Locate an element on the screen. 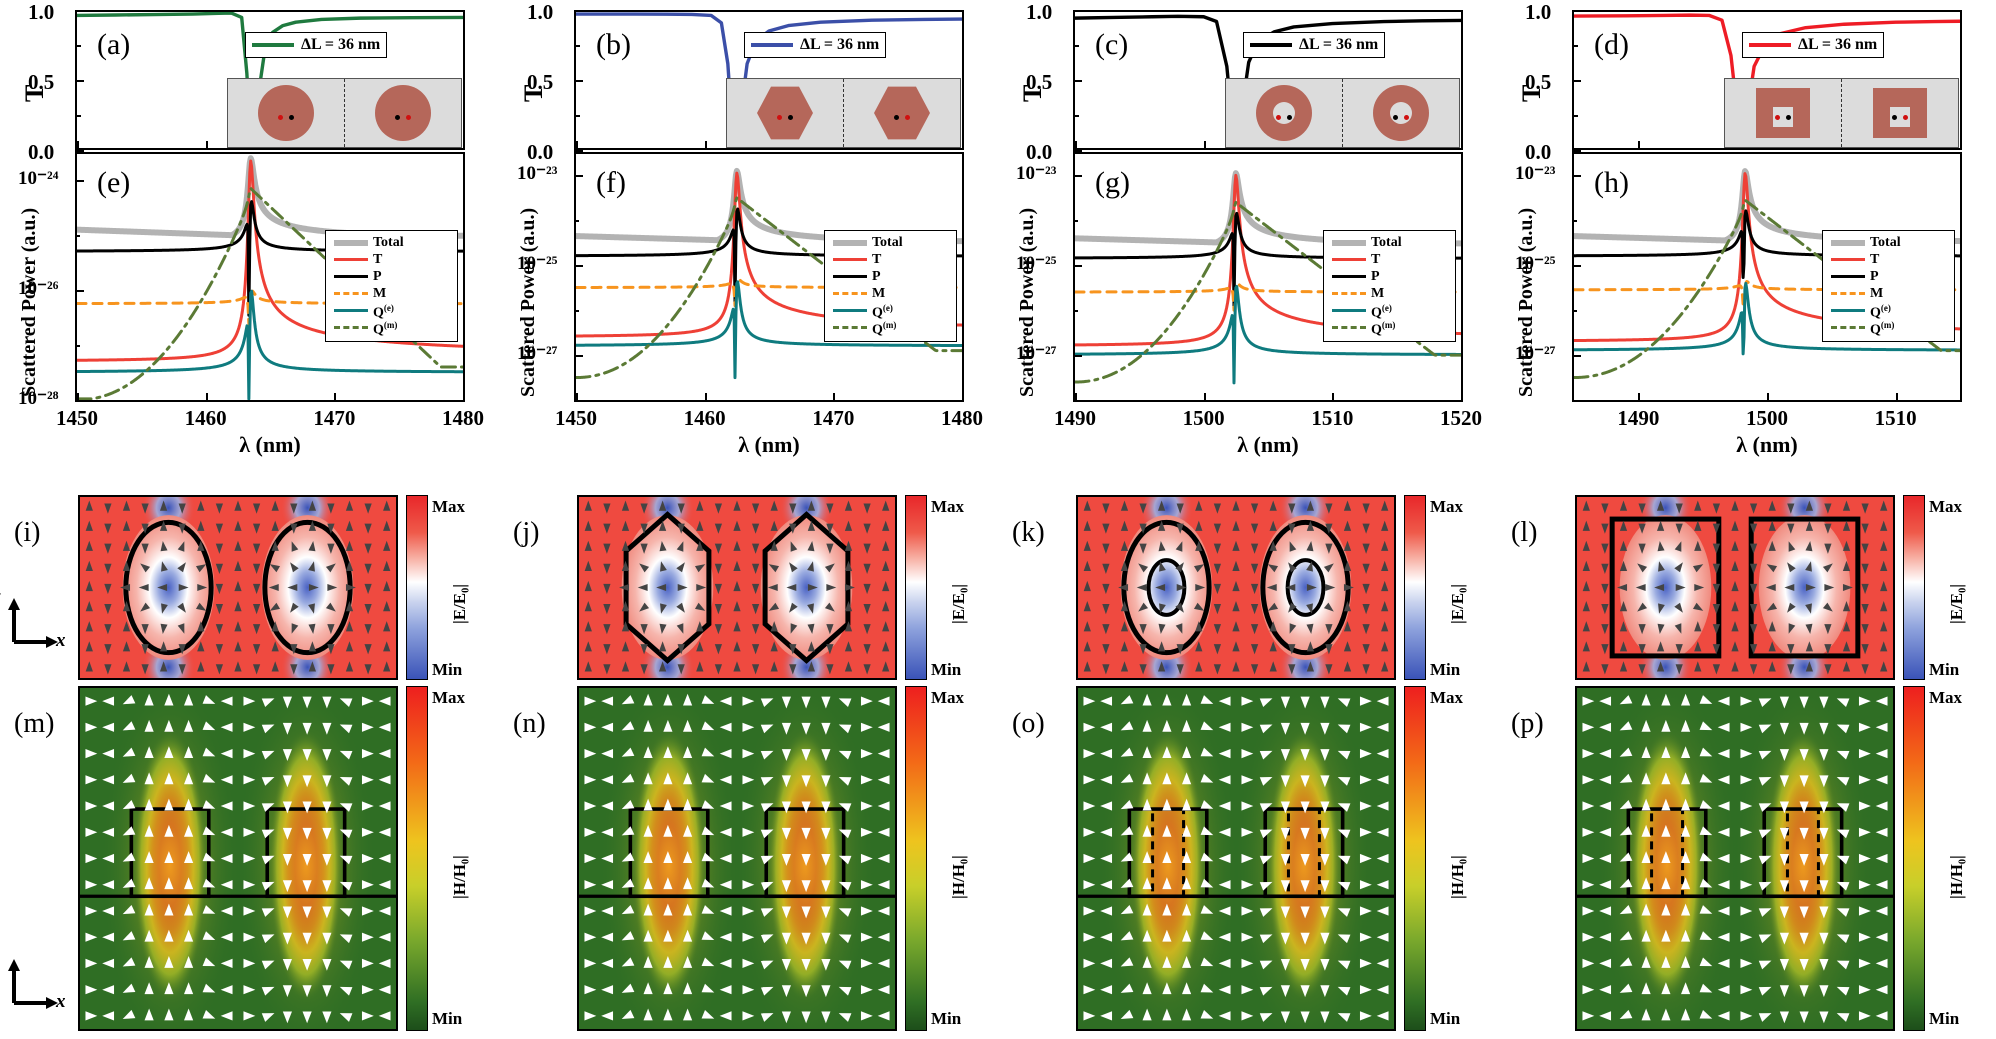  legend-row-e-2: P is located at coordinates (391, 276).